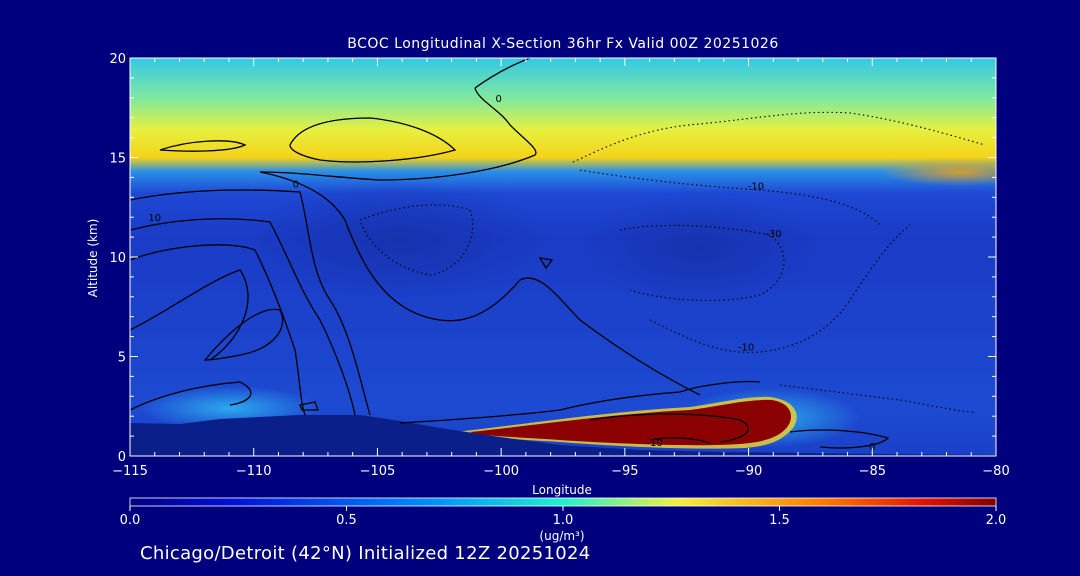 The height and width of the screenshot is (576, 1080). I want to click on colorbar-tick-label: 0.0, so click(130, 520).